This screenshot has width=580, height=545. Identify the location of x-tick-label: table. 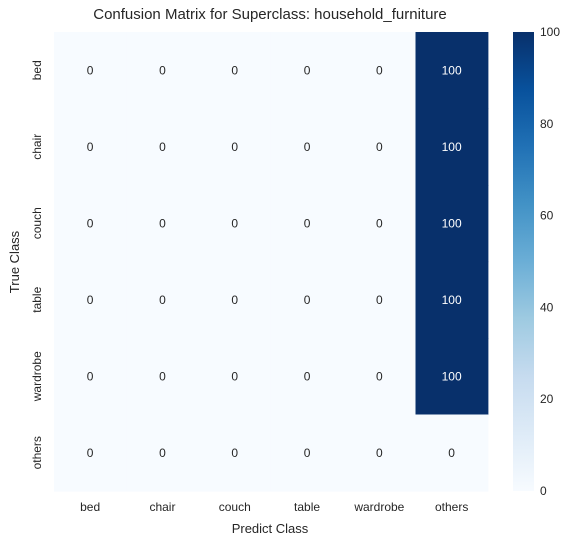
(307, 507).